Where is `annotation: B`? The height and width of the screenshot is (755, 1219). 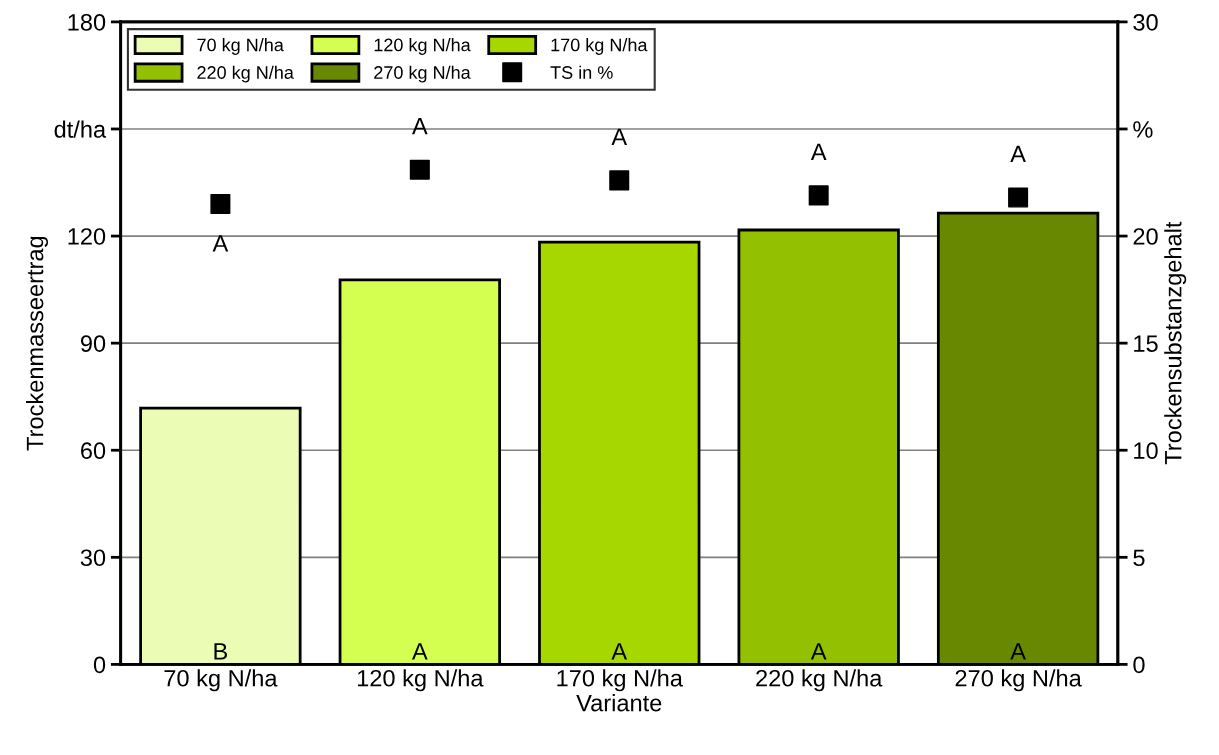
annotation: B is located at coordinates (221, 651).